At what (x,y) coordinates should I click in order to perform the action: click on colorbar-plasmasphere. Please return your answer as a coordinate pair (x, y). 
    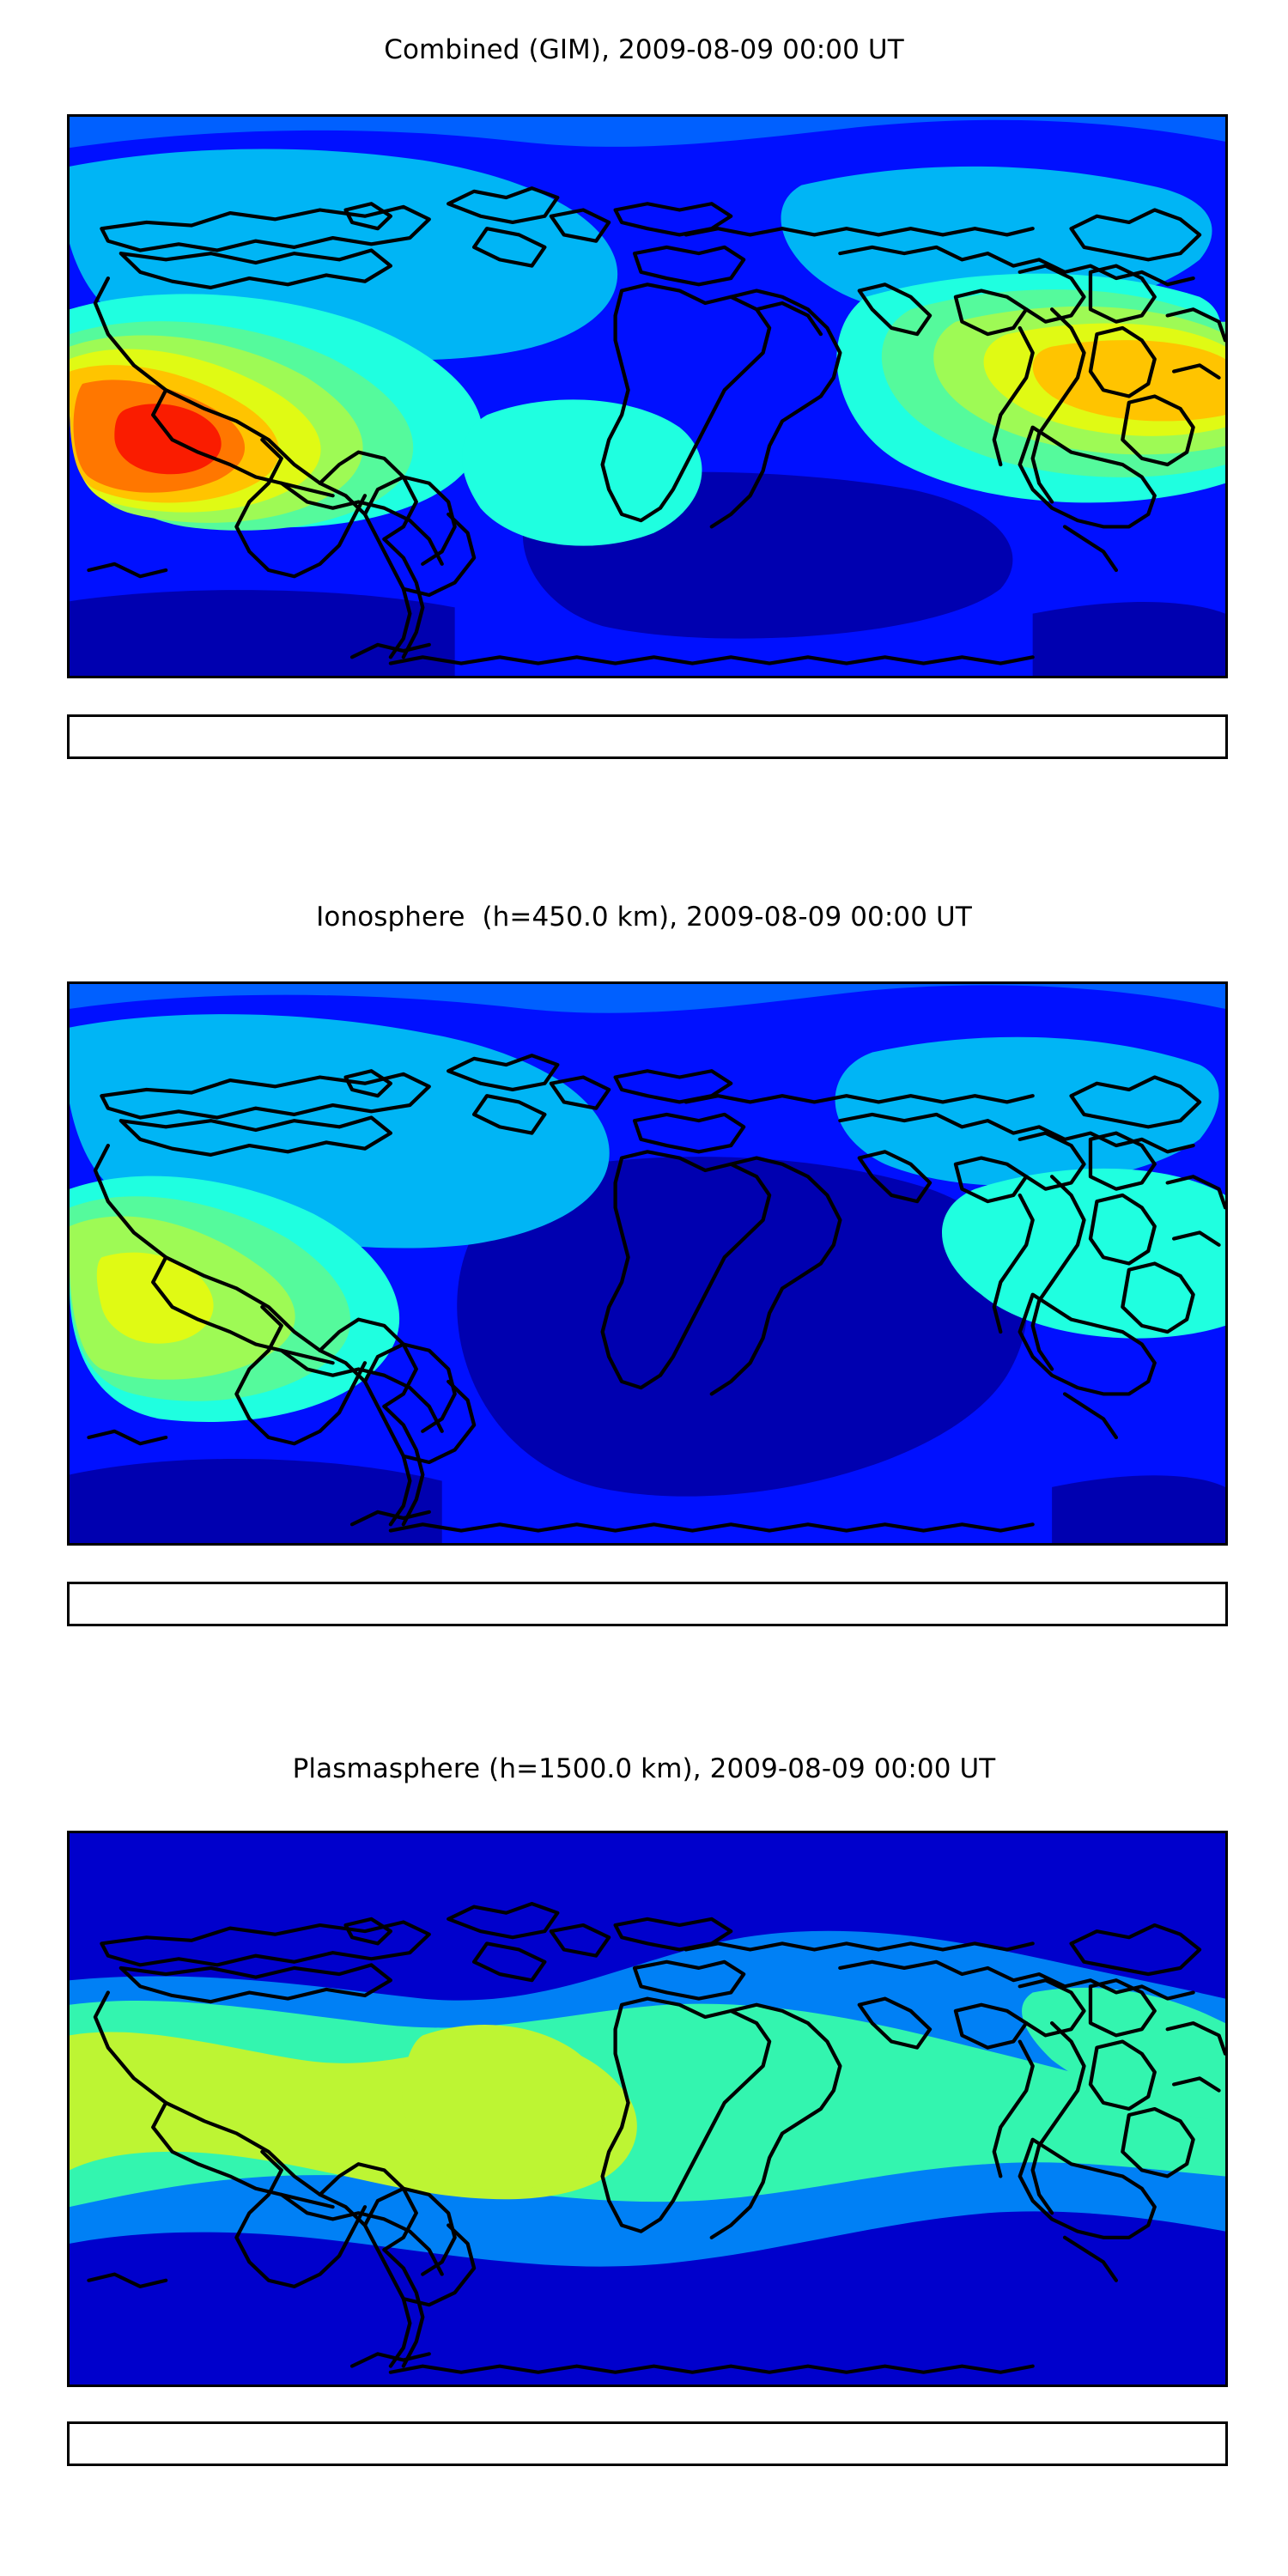
    Looking at the image, I should click on (647, 2470).